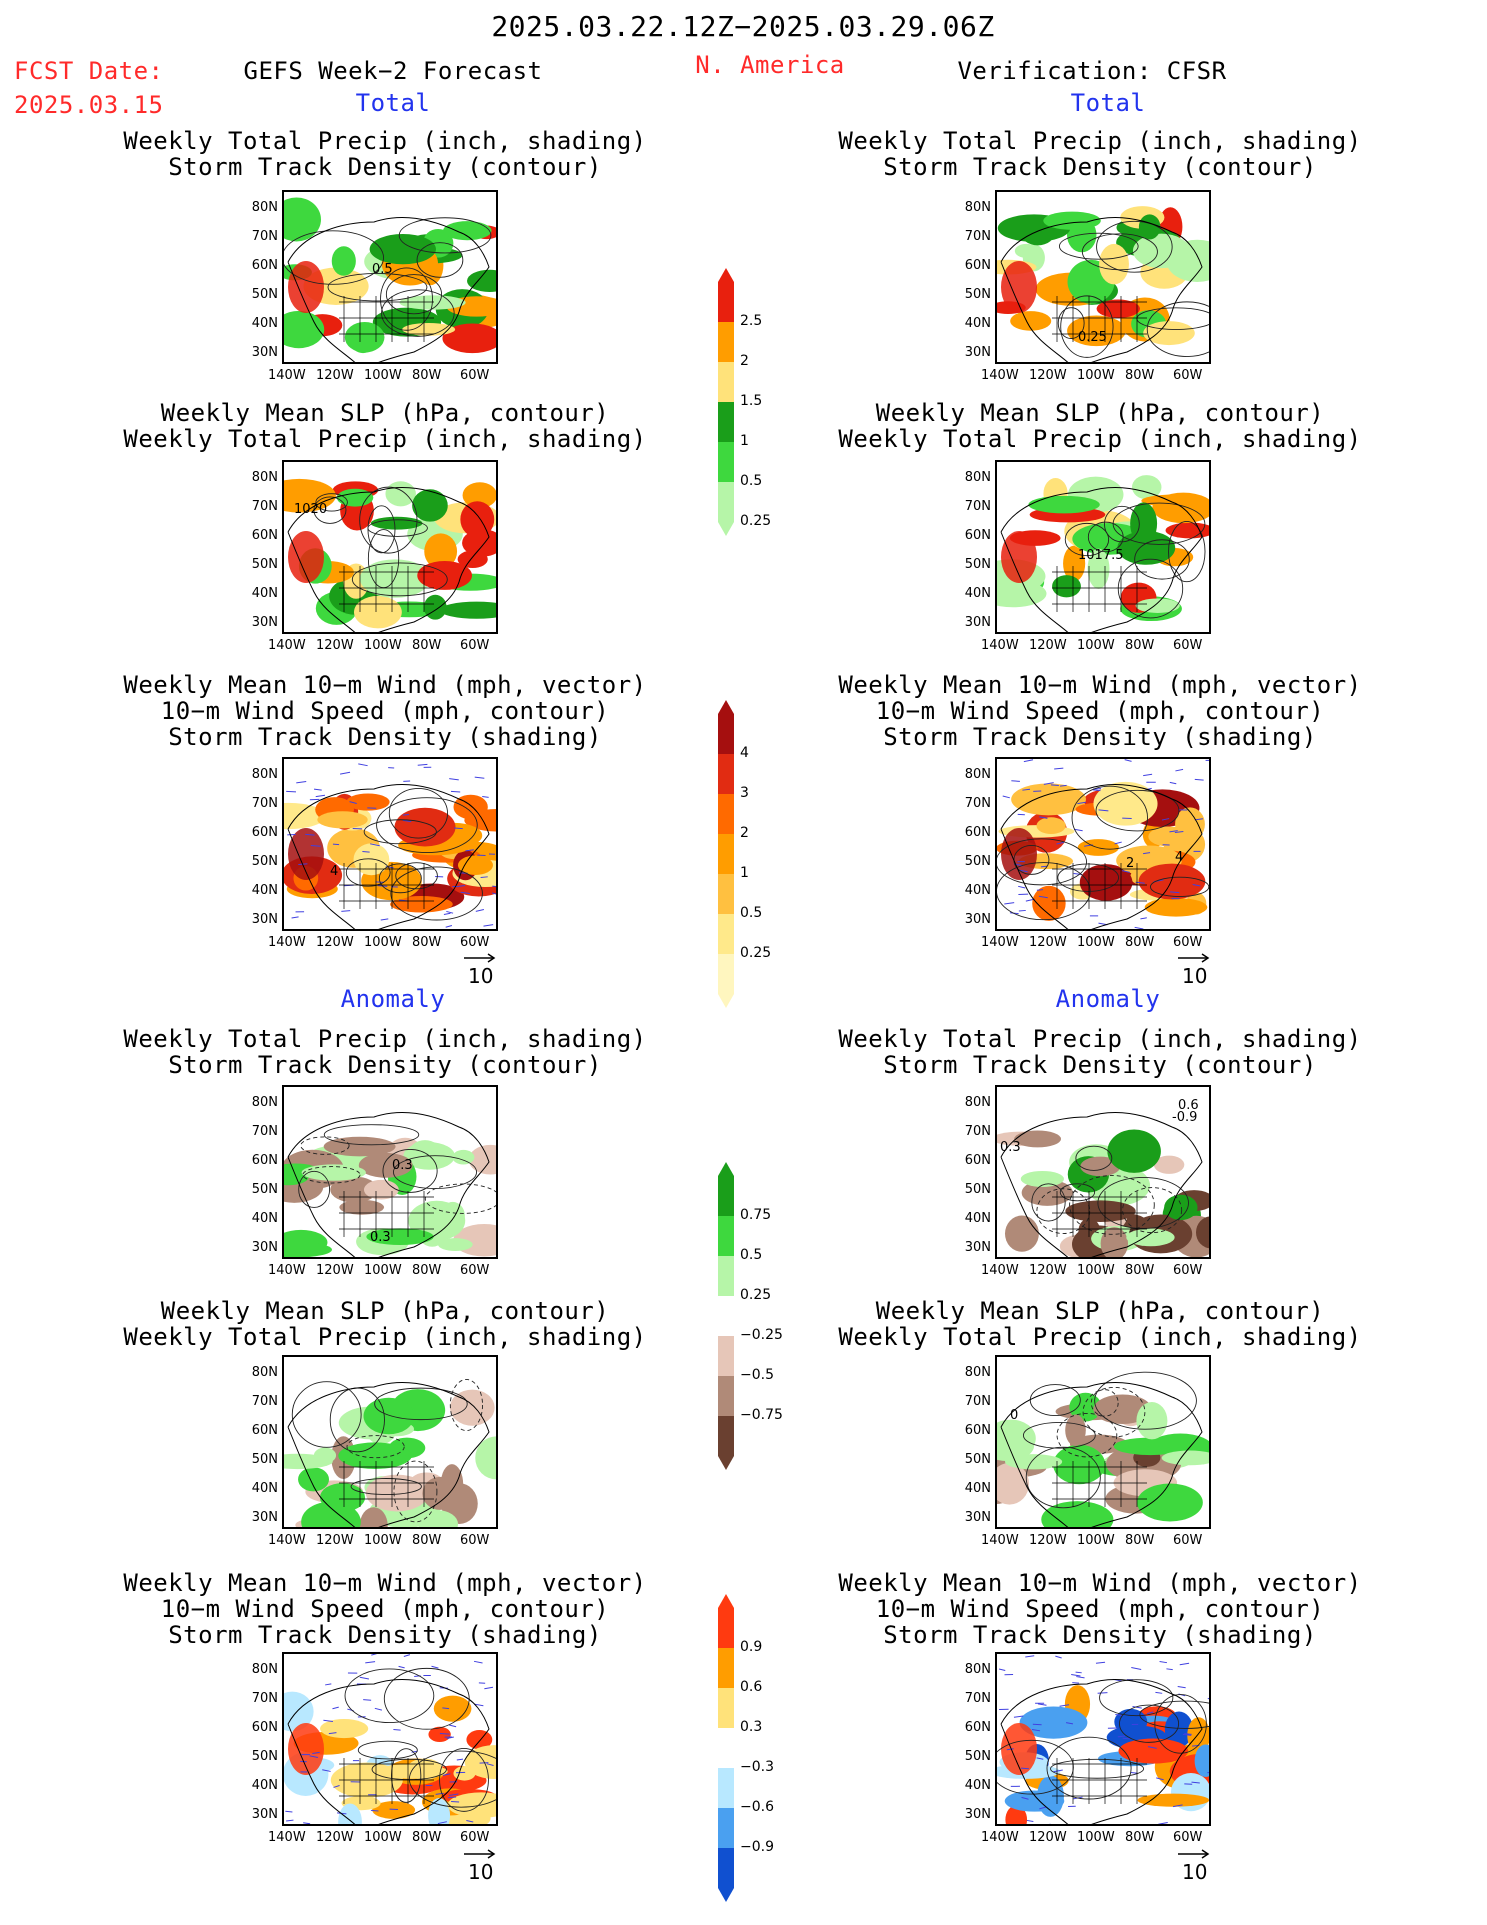  Describe the element at coordinates (1100, 439) in the screenshot. I see `title-ob-slp-2: Weekly Total Precip (inch, shading)` at that location.